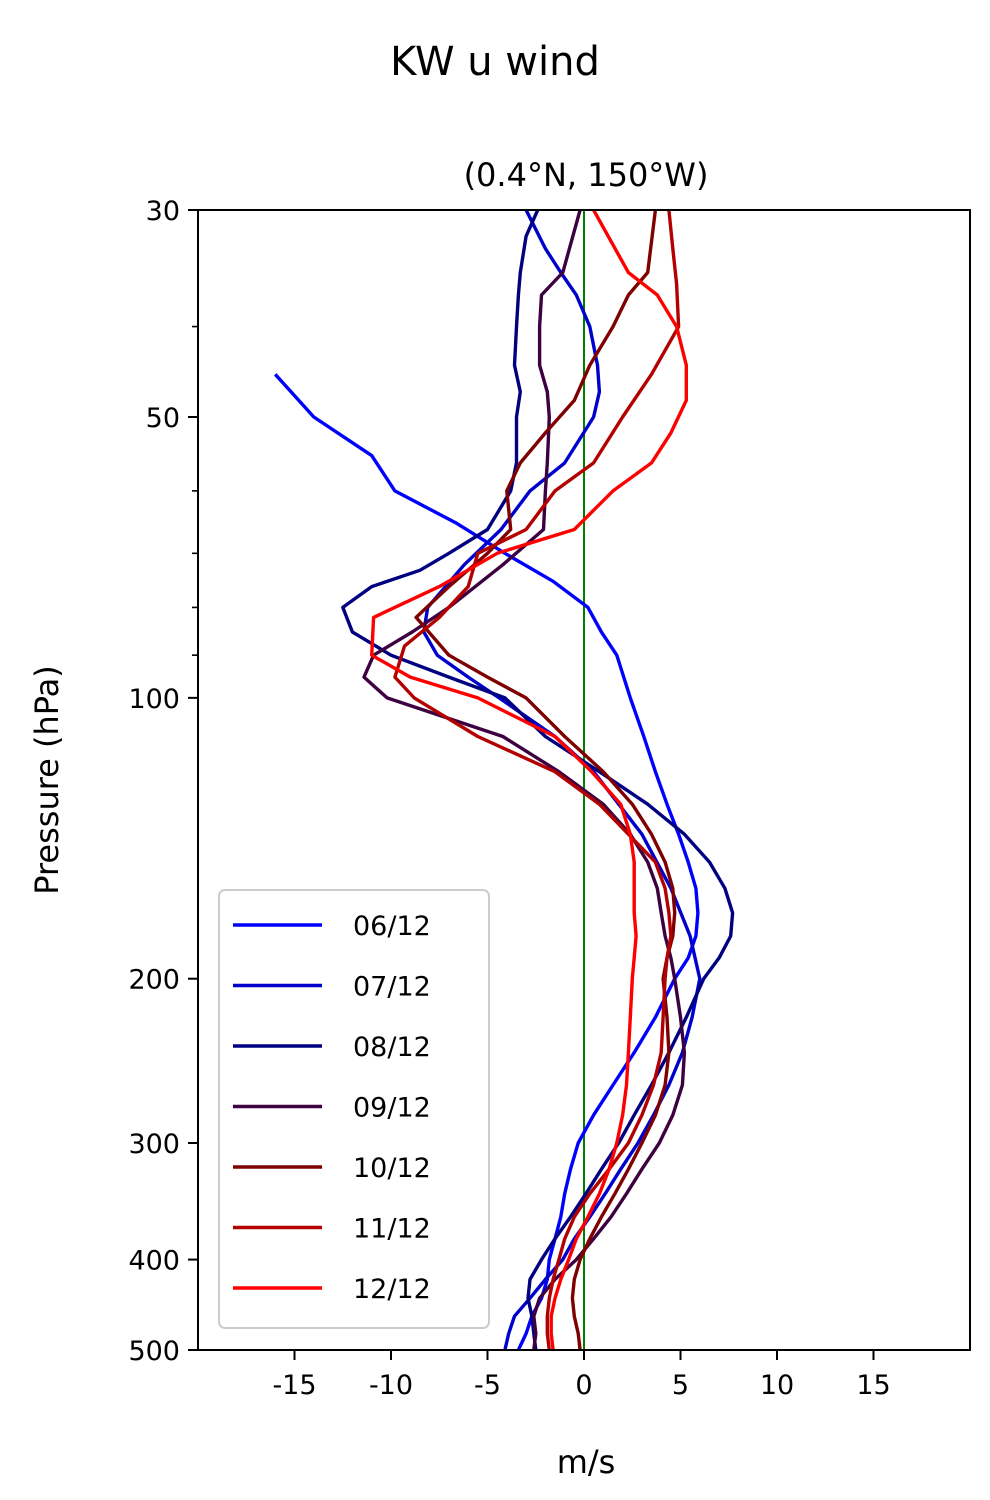  I want to click on x-tick-label: 0, so click(583, 1385).